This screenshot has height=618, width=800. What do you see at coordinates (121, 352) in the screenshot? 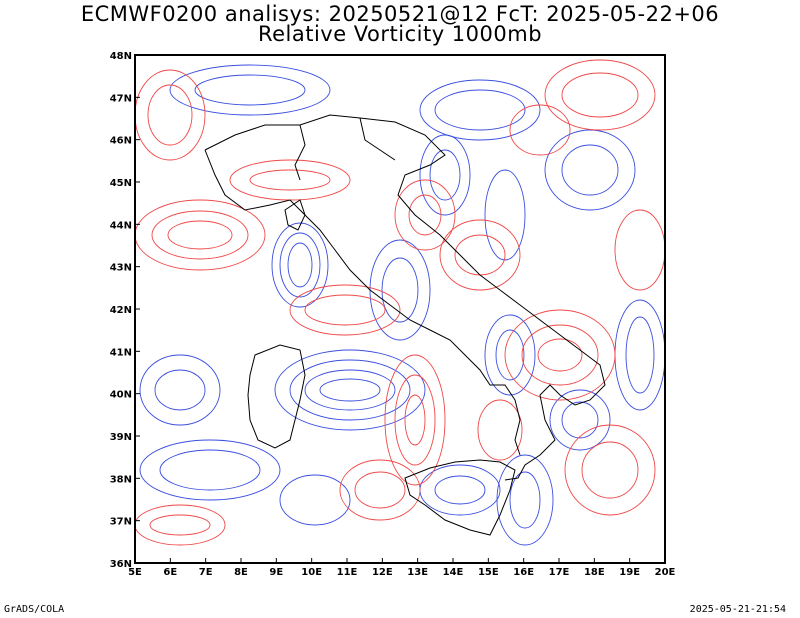
I see `lat-tick-label: 41N` at bounding box center [121, 352].